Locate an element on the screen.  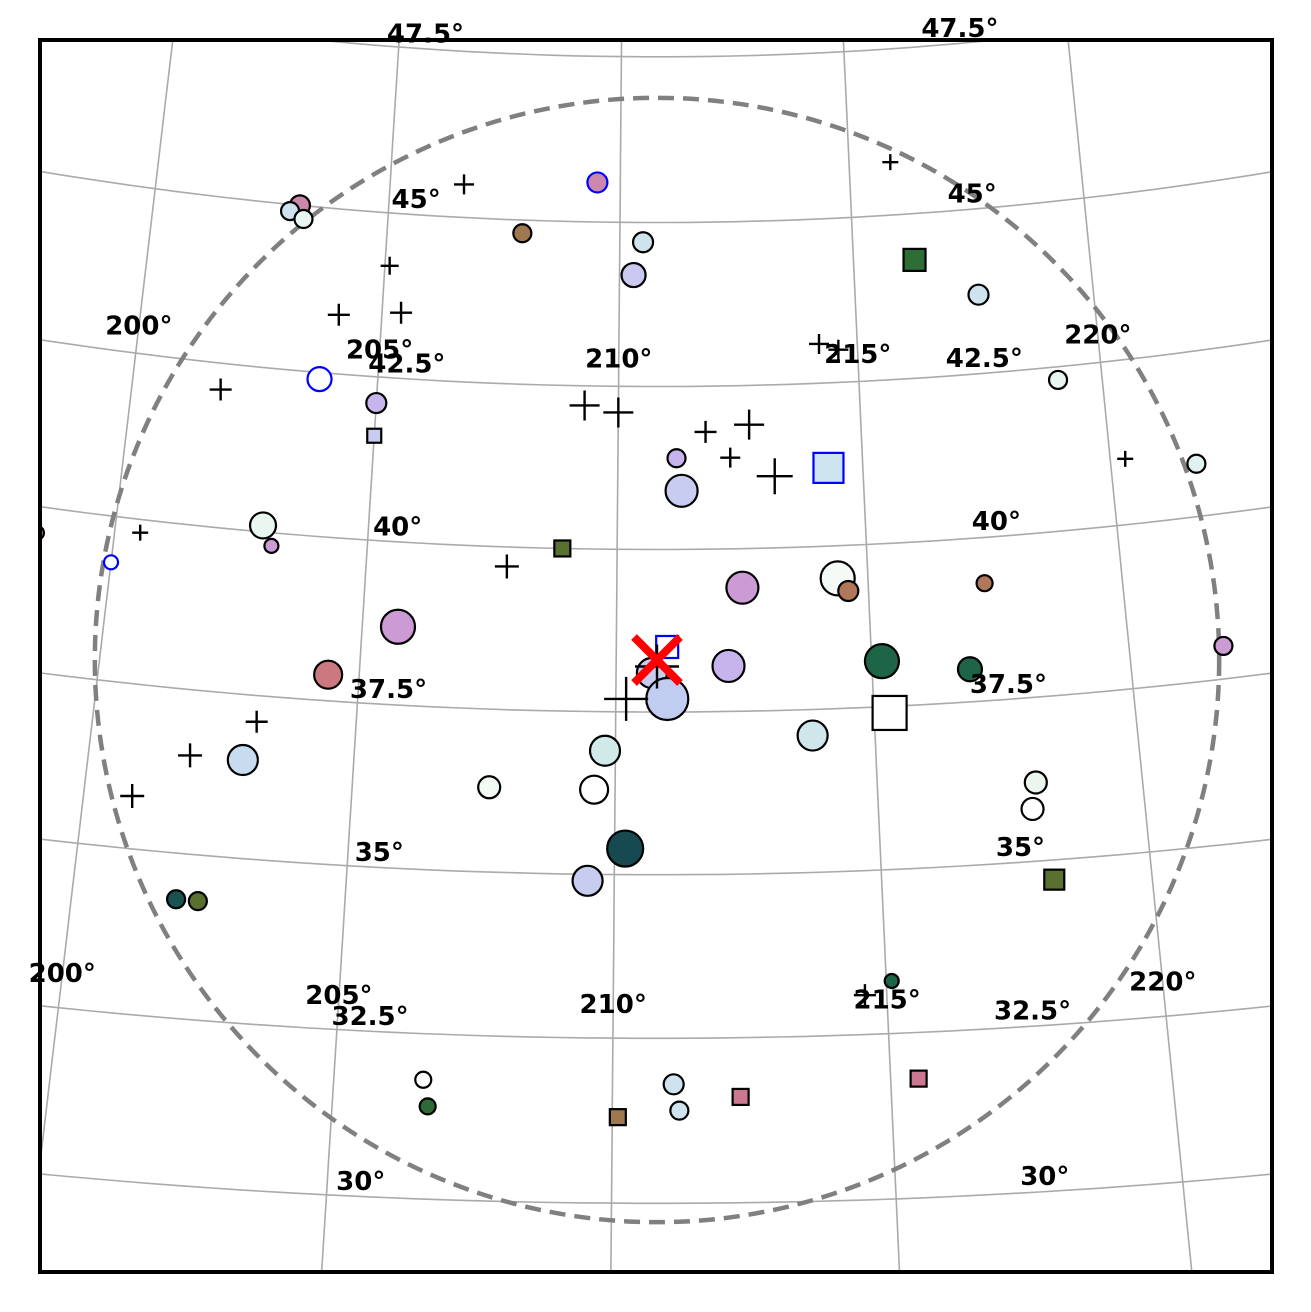
center-x-marker is located at coordinates (657, 660).